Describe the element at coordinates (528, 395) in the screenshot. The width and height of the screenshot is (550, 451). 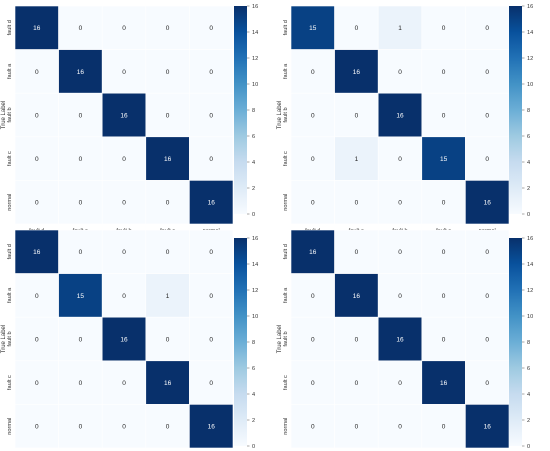
I see `colorbar-tick-label: 4` at that location.